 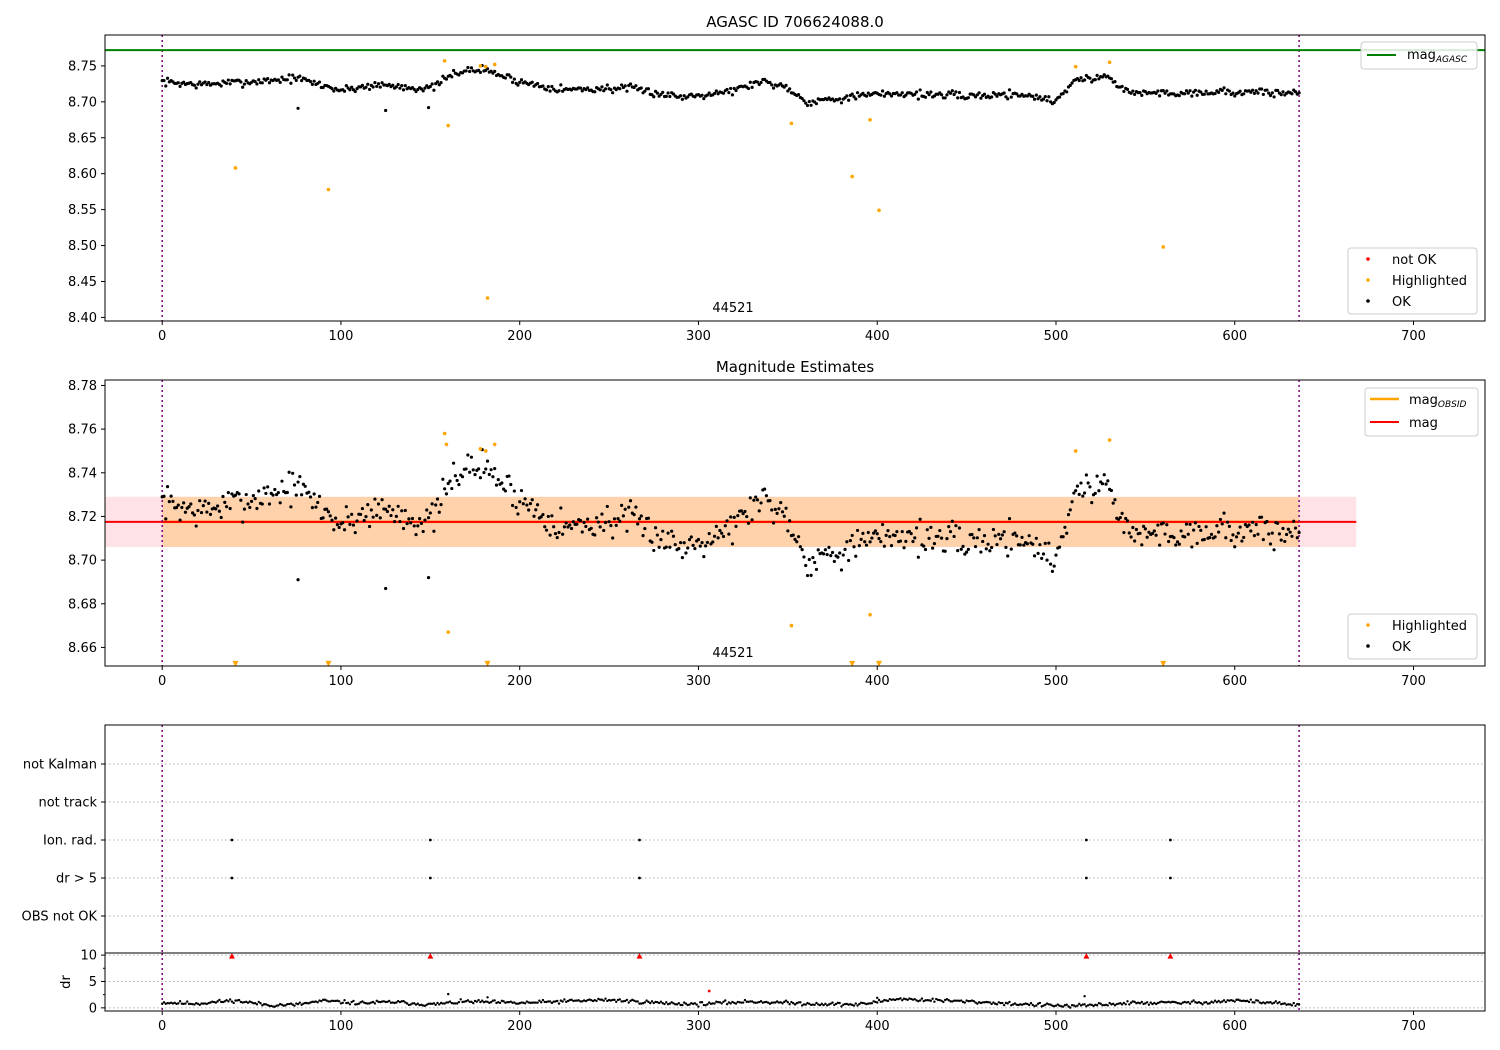 What do you see at coordinates (485, 451) in the screenshot?
I see `mag-estimates-highlighted-point` at bounding box center [485, 451].